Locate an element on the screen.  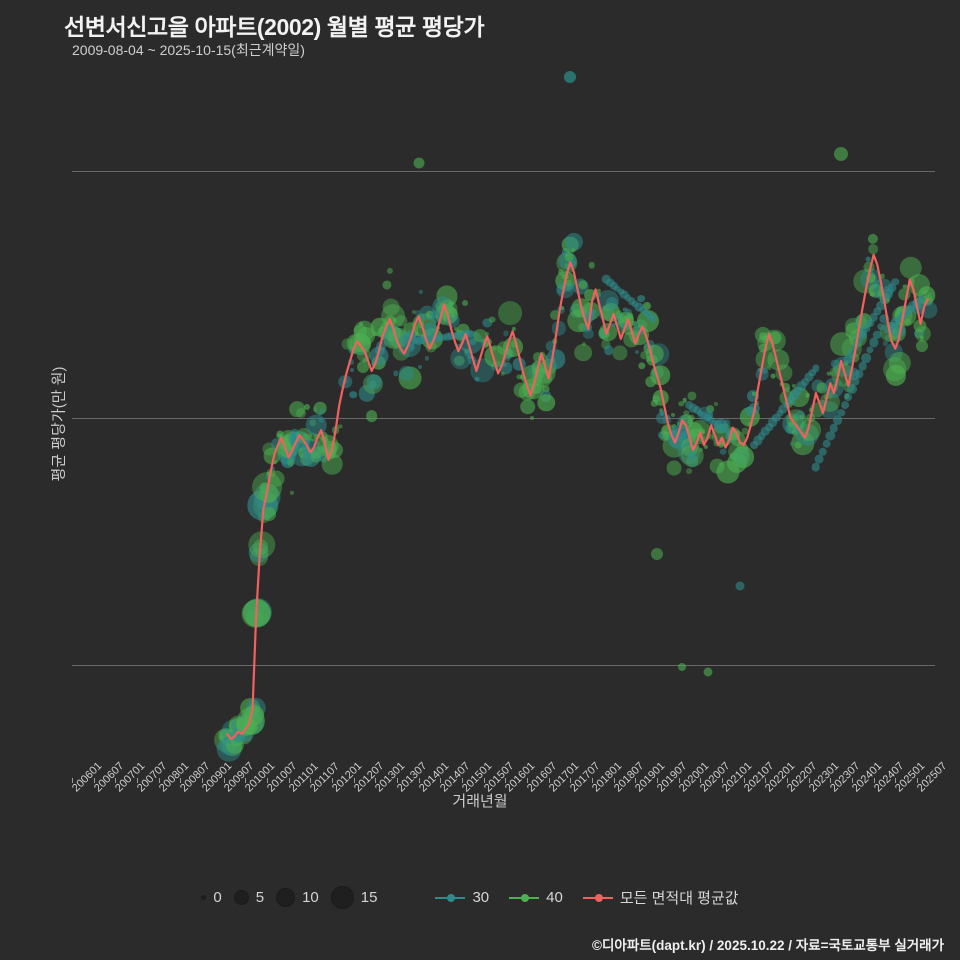
chart-legend: 0 5 10 15 30 40 모든 면적대 평균값 is located at coordinates (480, 897).